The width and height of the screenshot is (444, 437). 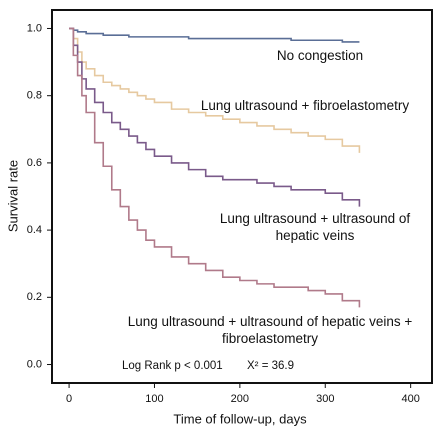 I want to click on y-tick-label: 1.0, so click(x=34, y=28).